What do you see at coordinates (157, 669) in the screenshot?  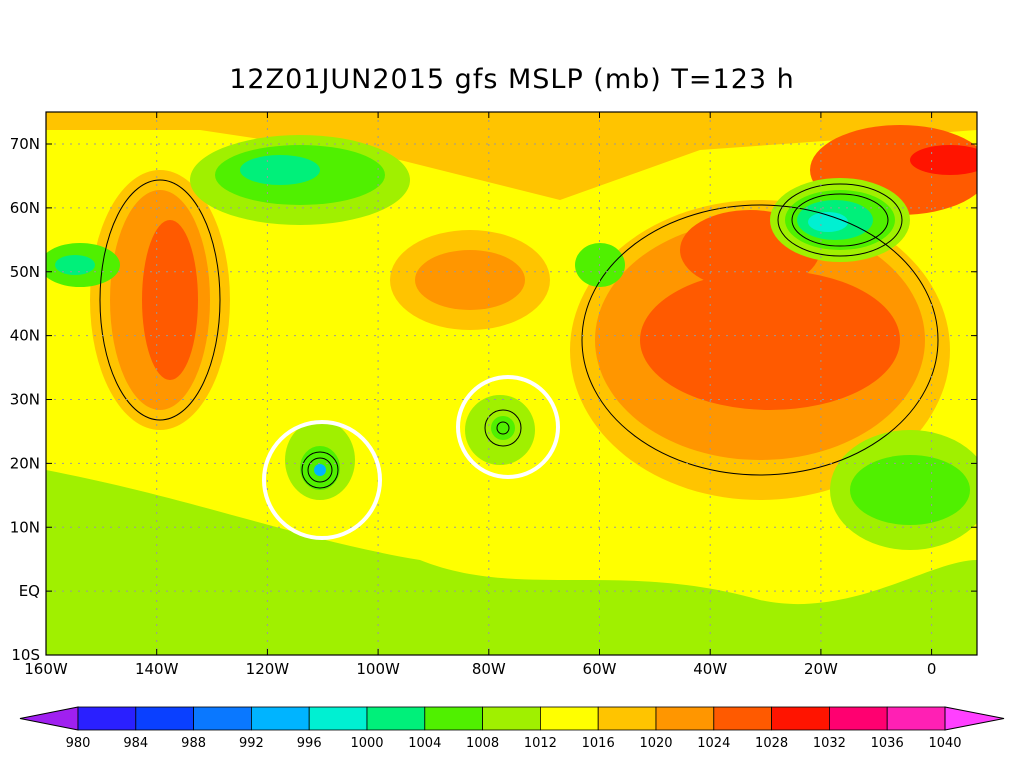 I see `lon-label: 140W` at bounding box center [157, 669].